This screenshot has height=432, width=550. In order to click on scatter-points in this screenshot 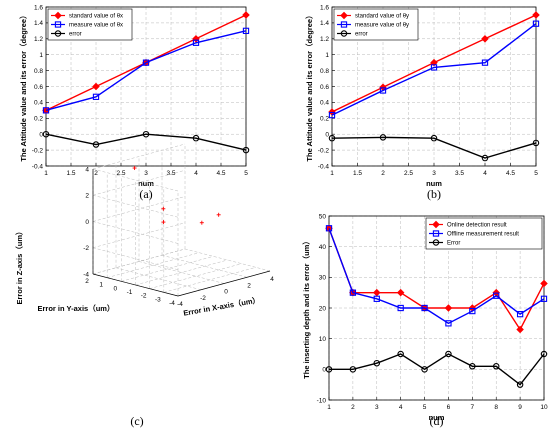, I will do `click(176, 195)`.